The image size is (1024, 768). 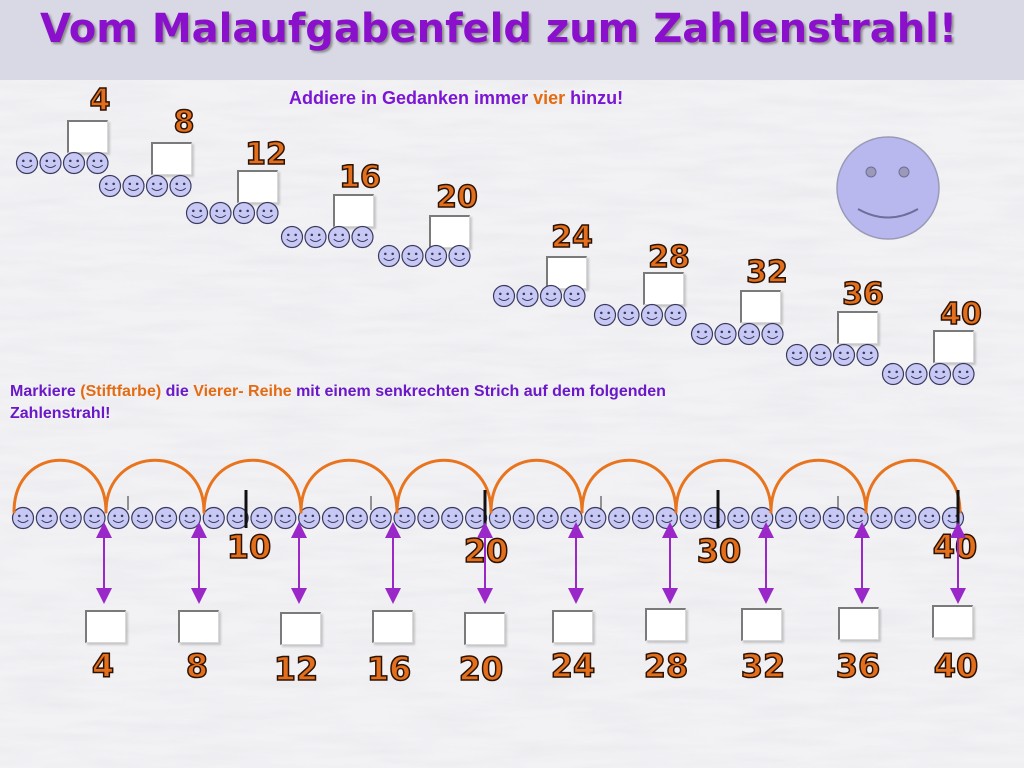 I want to click on instruction-mark-highlight-row: Vierer- Reihe, so click(x=242, y=391).